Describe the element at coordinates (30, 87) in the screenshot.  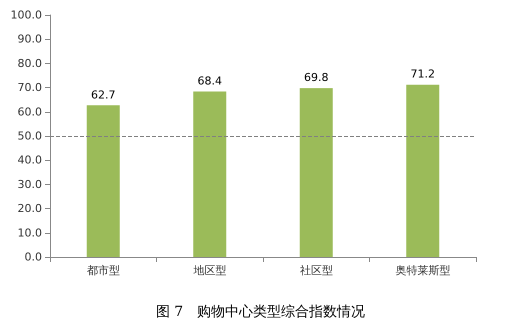
I see `y-tick-label: 70.0` at that location.